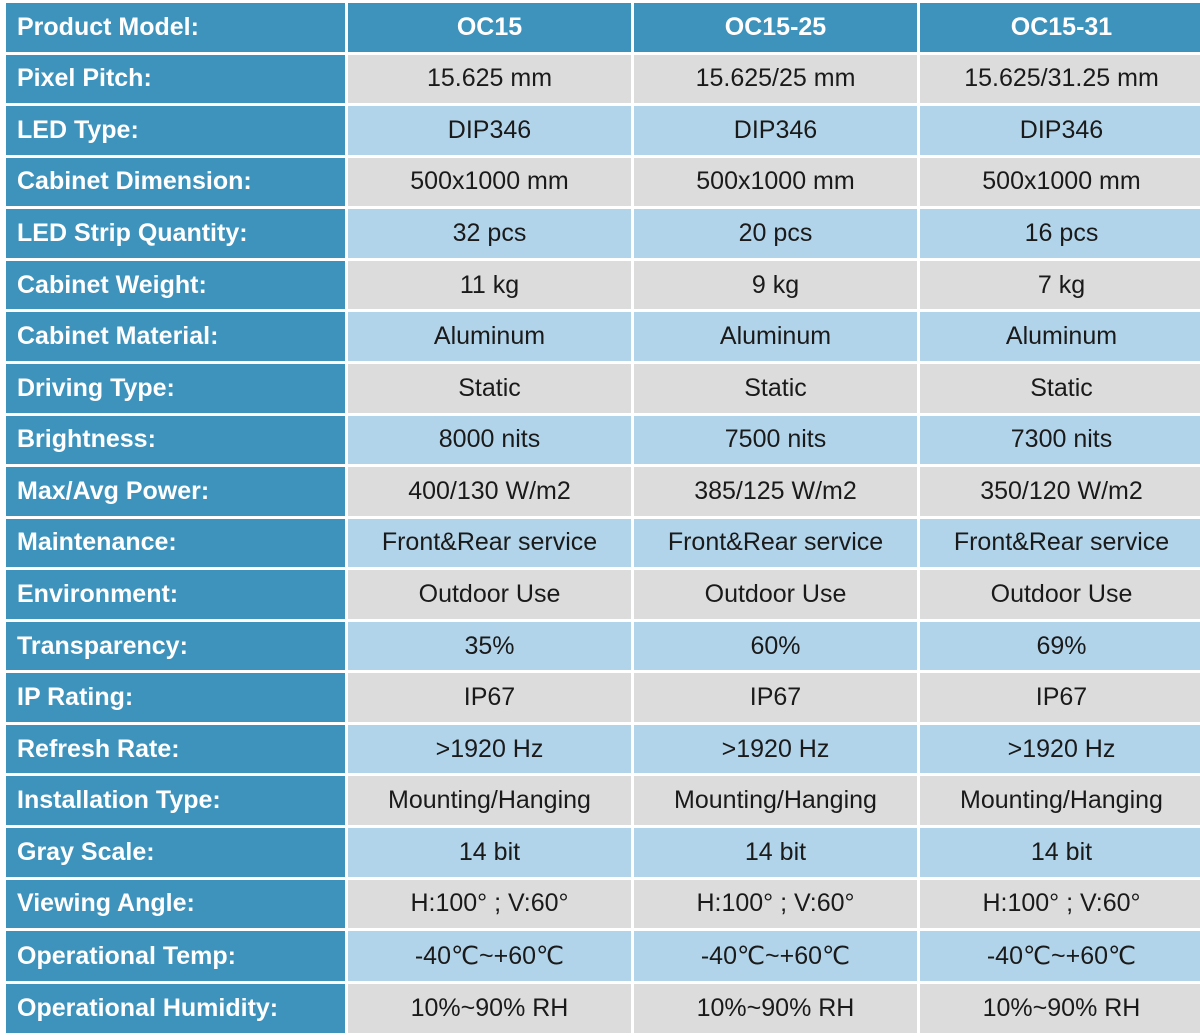  I want to click on row-label: Gray Scale:, so click(175, 852).